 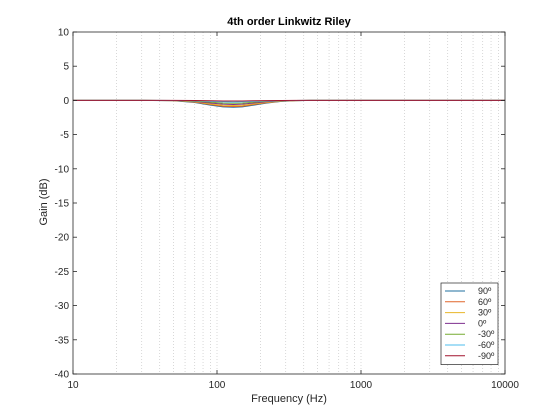 What do you see at coordinates (62, 169) in the screenshot?
I see `y-tick-label: -10` at bounding box center [62, 169].